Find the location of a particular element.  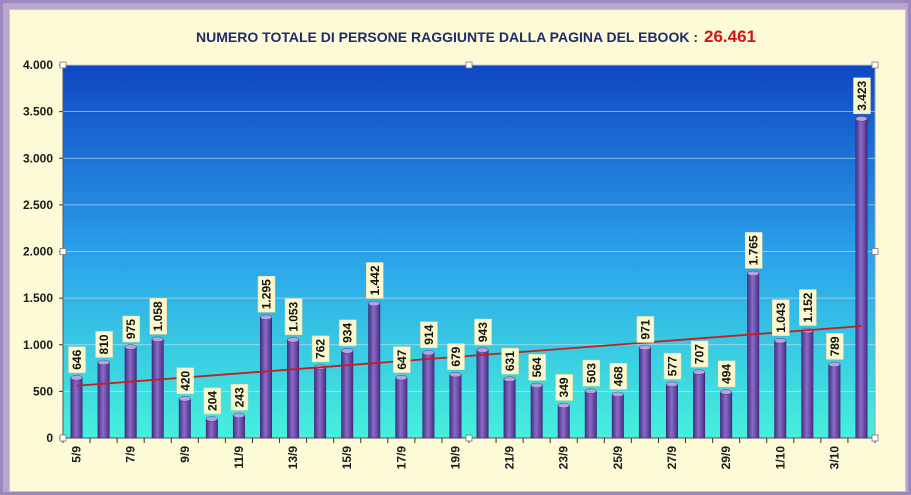

x-tick-label: 13/9 is located at coordinates (293, 458).